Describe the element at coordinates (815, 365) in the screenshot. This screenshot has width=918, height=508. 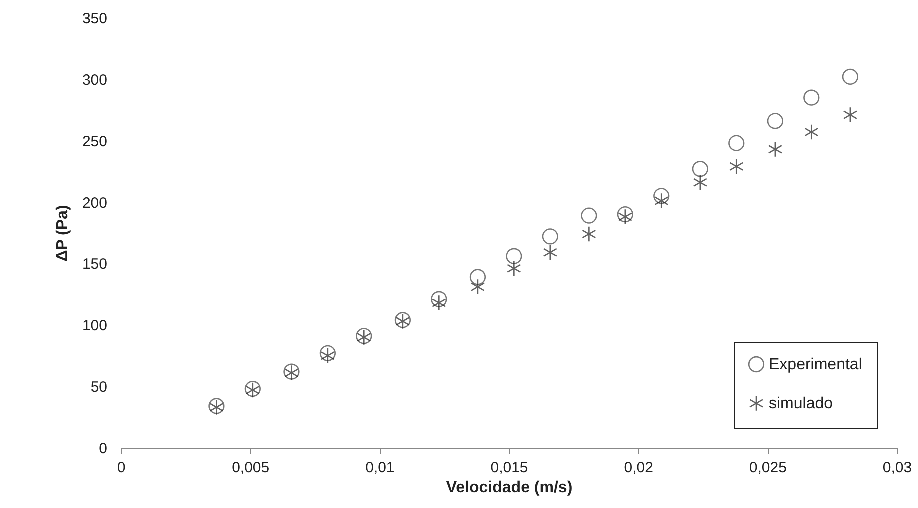
I see `legend-label: Experimental` at that location.